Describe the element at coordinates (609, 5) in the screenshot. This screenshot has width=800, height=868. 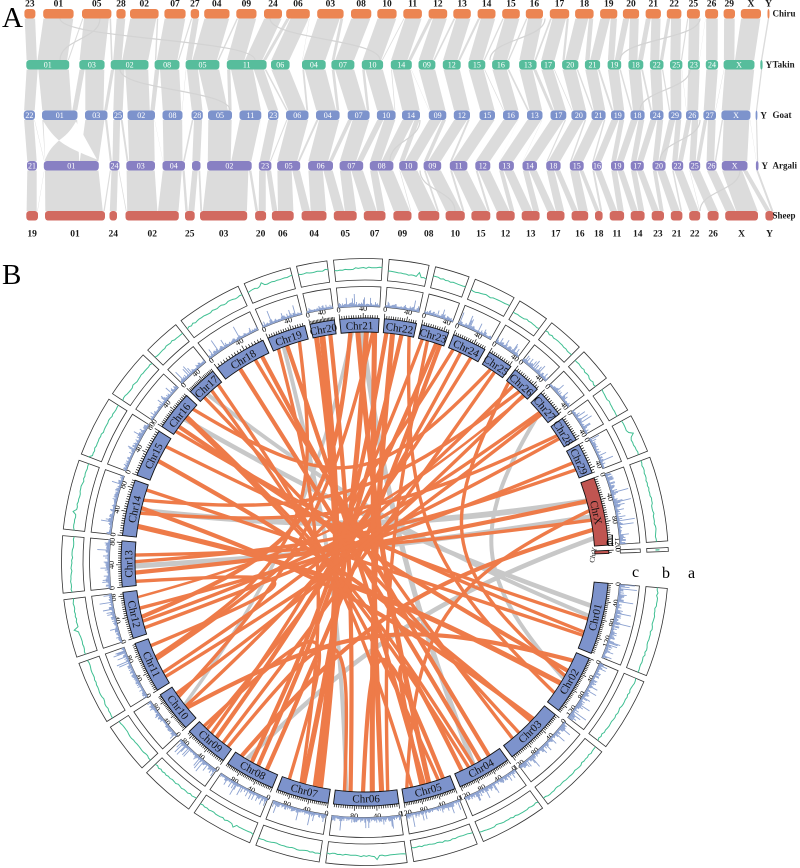
I see `svg-text: 19` at that location.